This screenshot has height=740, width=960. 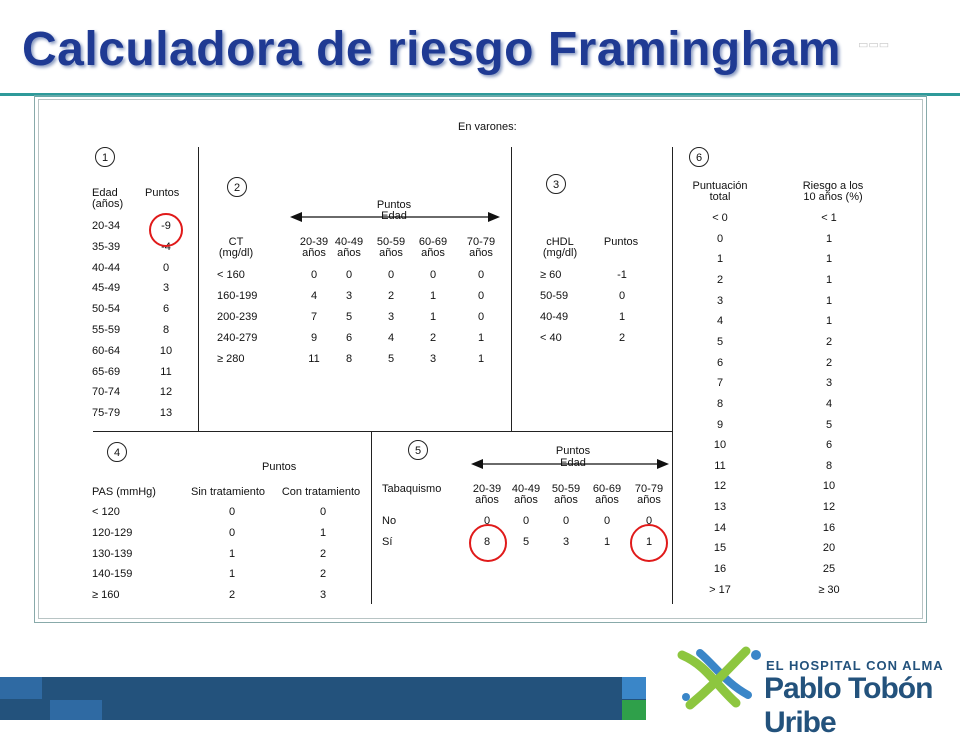 What do you see at coordinates (314, 359) in the screenshot?
I see `s2-points-cell: 11` at bounding box center [314, 359].